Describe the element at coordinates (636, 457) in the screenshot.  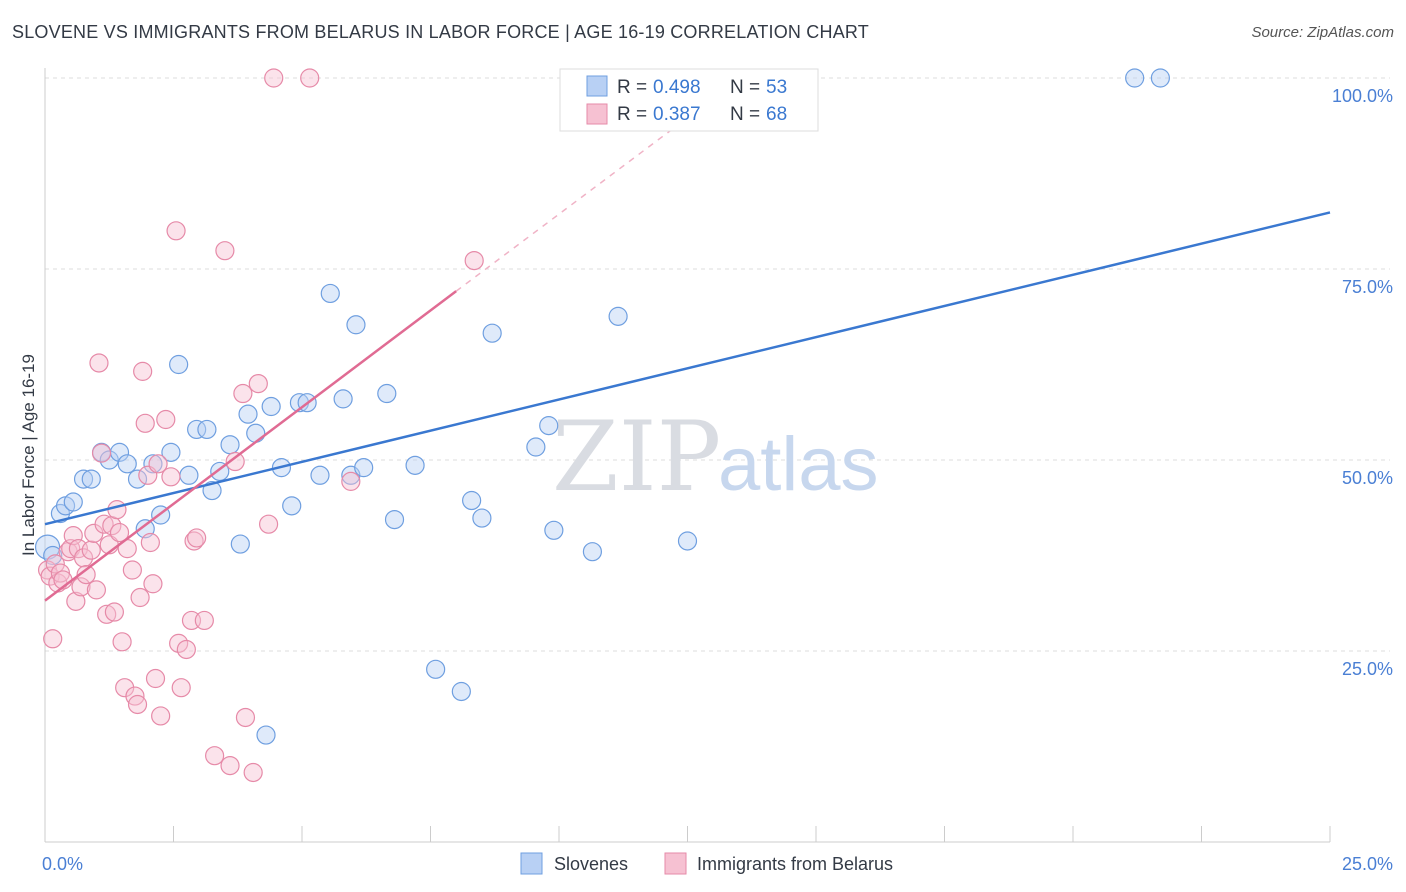
I see `watermark-zip: ZIP` at that location.